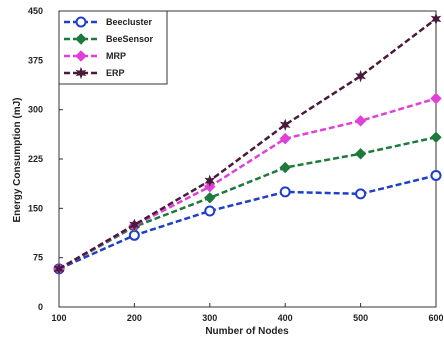 This screenshot has width=444, height=340. What do you see at coordinates (35, 60) in the screenshot?
I see `y-tick-label: 375` at bounding box center [35, 60].